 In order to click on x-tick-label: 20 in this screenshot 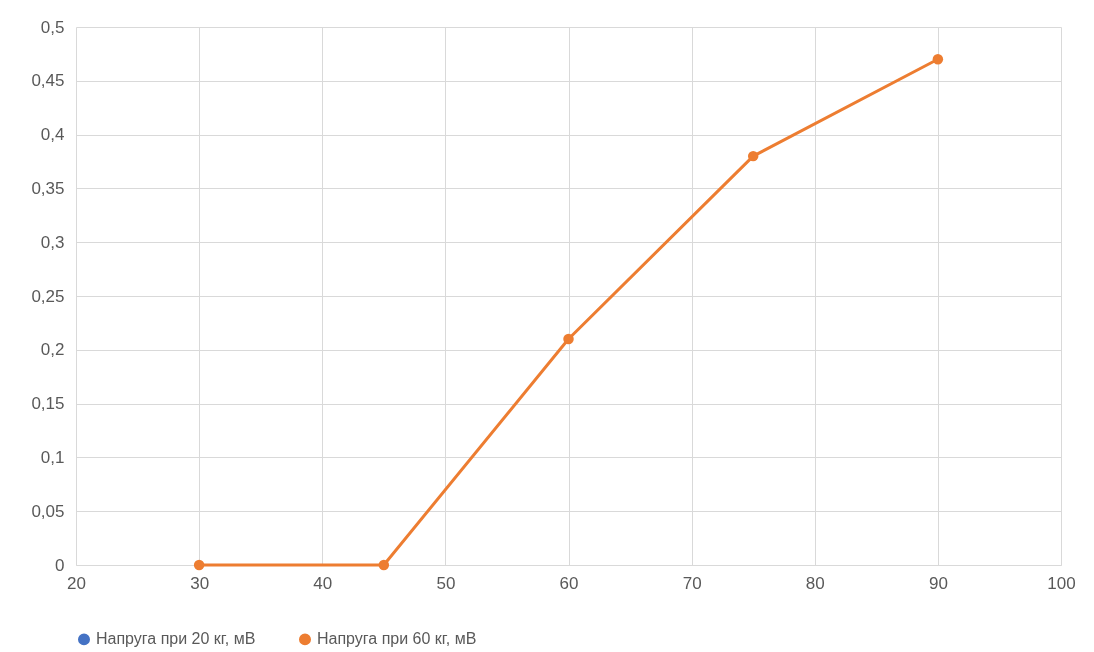, I will do `click(76, 583)`.